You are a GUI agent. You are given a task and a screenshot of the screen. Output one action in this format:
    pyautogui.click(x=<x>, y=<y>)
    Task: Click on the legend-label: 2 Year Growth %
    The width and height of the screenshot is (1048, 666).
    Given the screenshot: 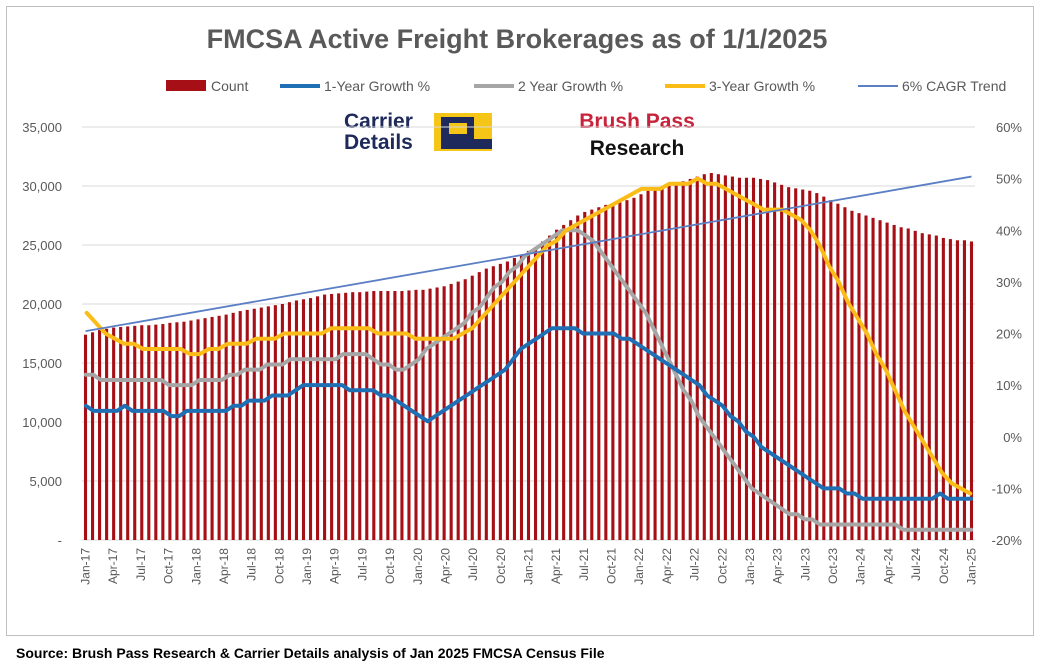 What is the action you would take?
    pyautogui.click(x=570, y=86)
    